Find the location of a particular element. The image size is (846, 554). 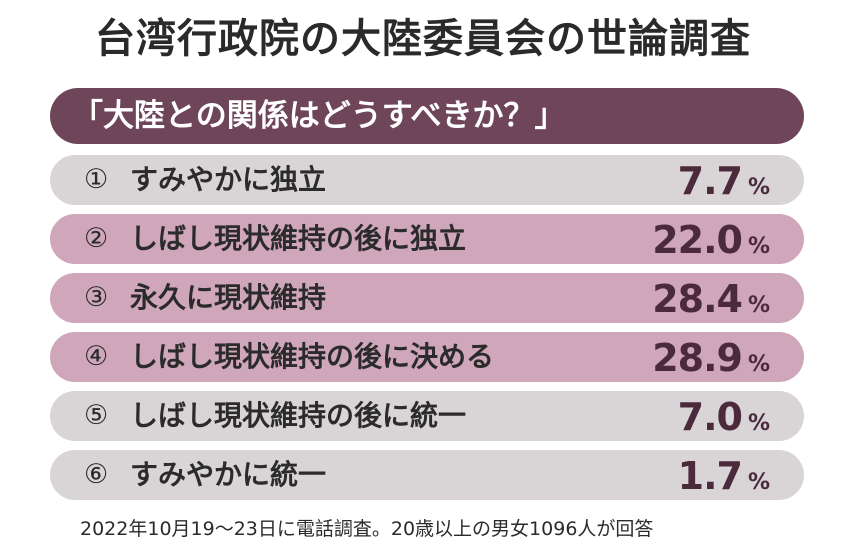

response-value: 7.0% is located at coordinates (724, 421).